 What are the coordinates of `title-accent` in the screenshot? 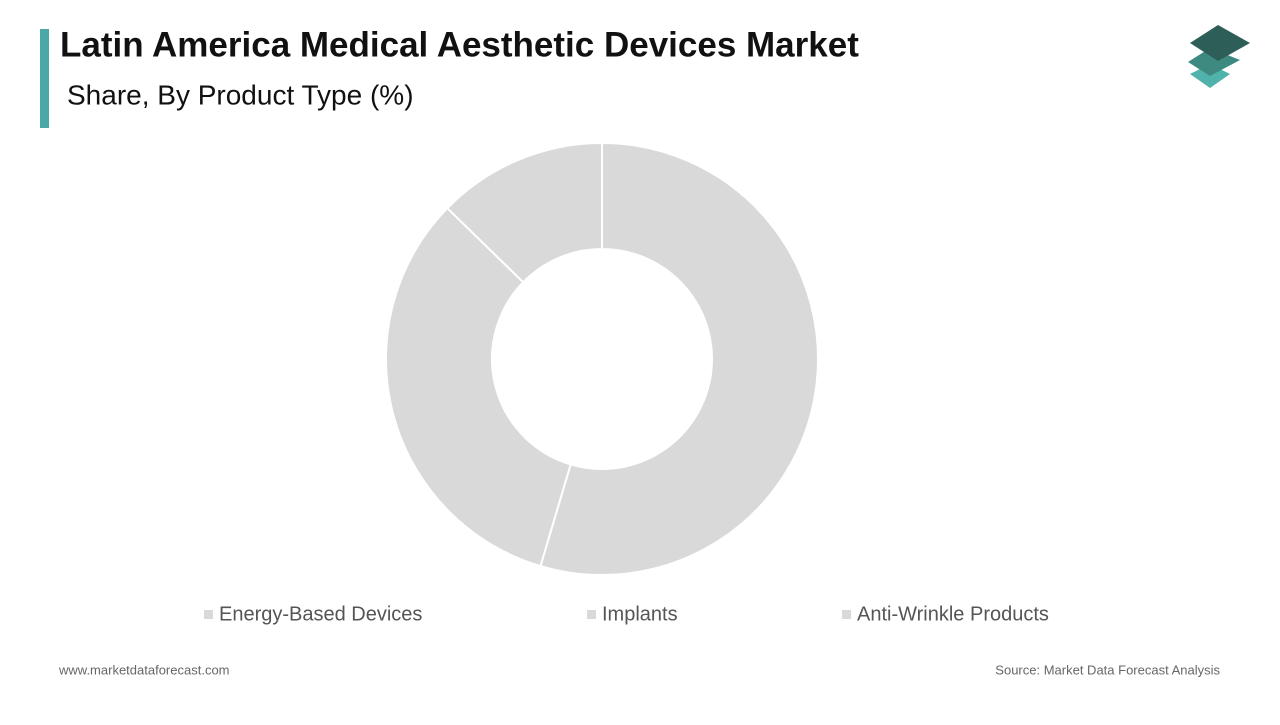 It's located at (44, 78).